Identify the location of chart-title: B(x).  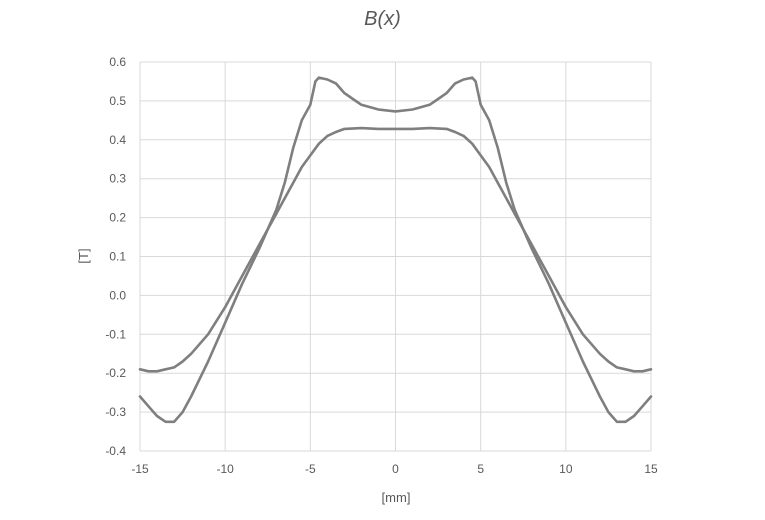
(382, 19).